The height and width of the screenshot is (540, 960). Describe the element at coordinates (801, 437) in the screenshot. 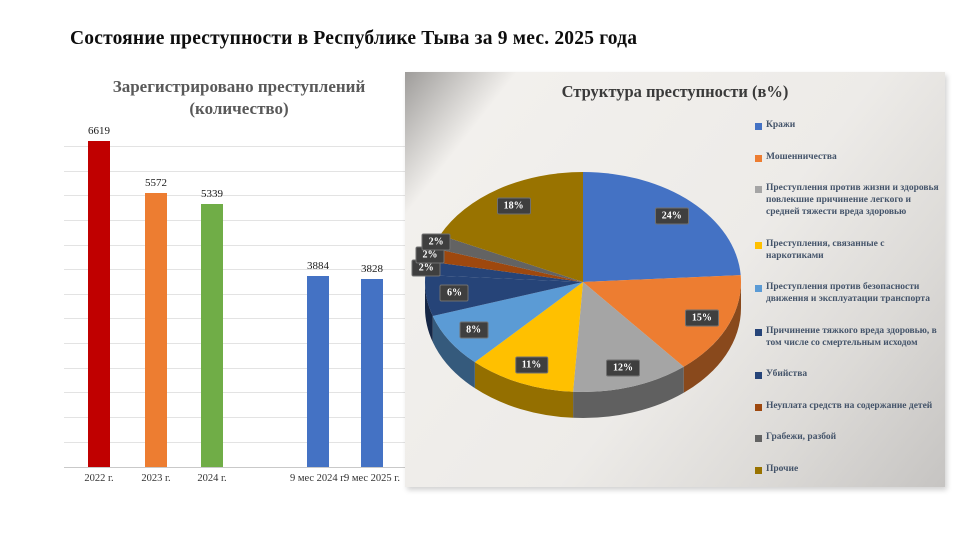

I see `legend-label: Грабежи, разбой` at that location.